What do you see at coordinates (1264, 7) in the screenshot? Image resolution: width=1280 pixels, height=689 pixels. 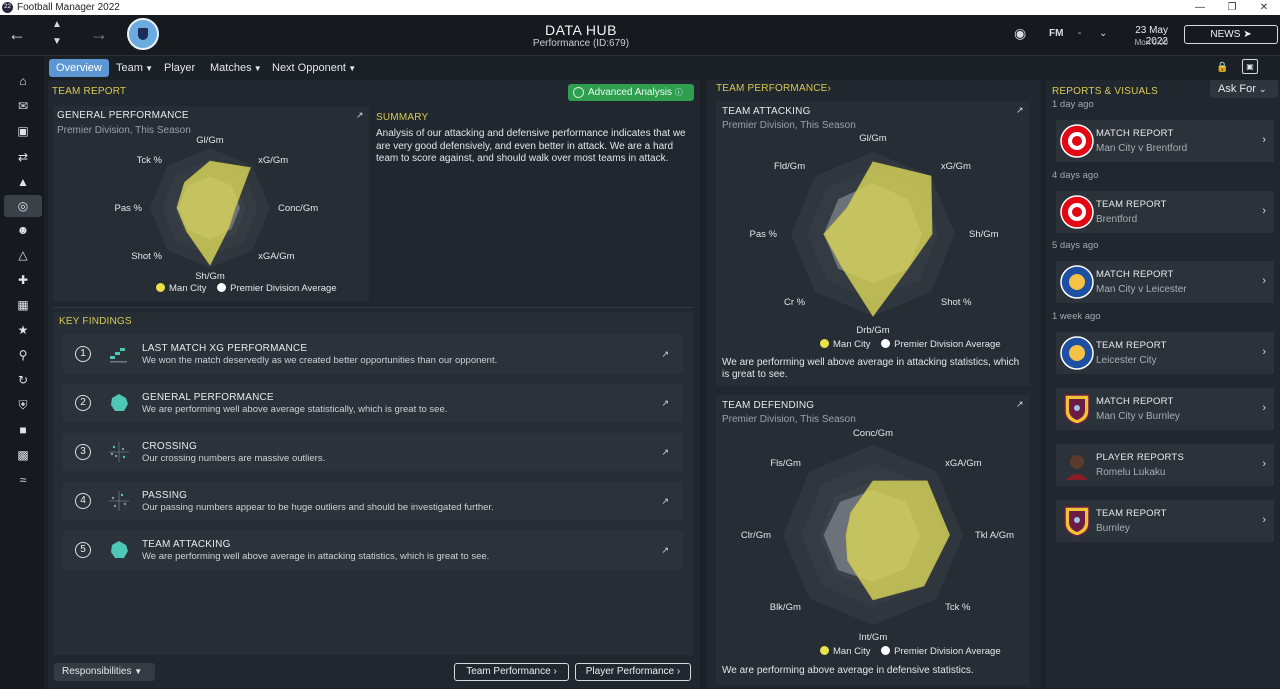 I see `close-icon: ✕` at bounding box center [1264, 7].